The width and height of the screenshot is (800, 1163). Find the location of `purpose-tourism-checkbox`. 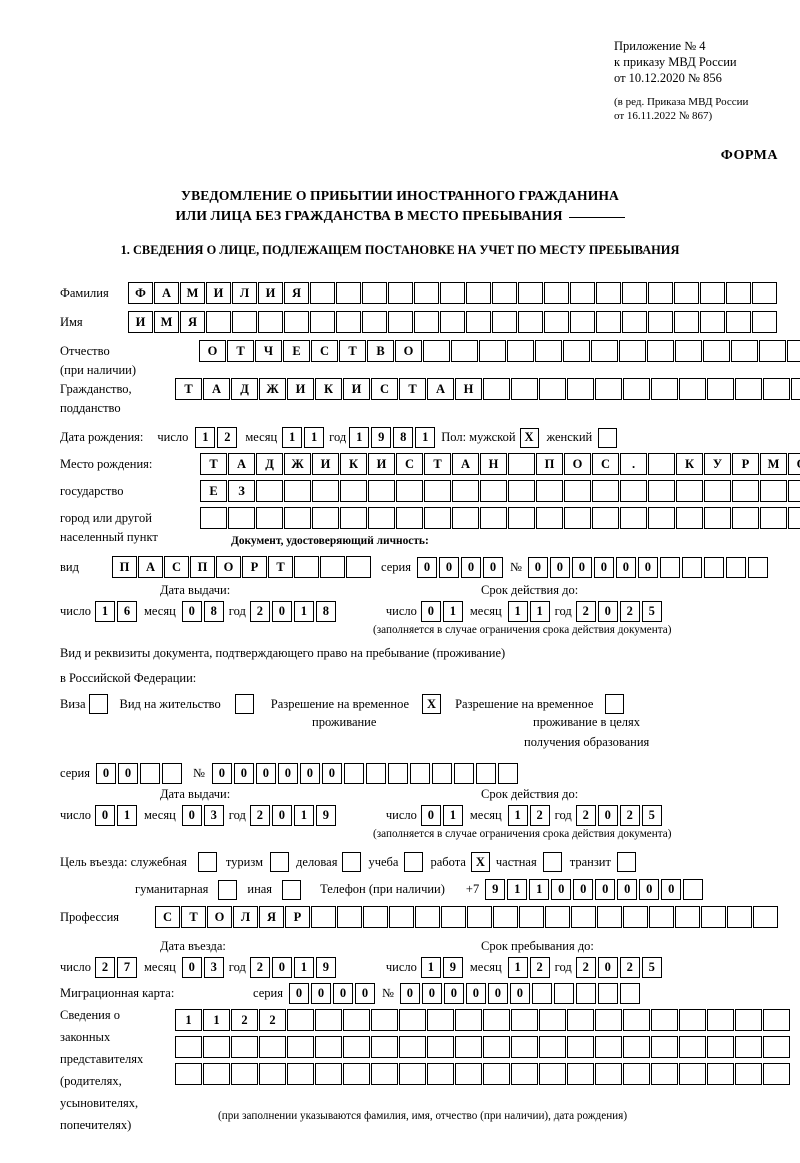

purpose-tourism-checkbox is located at coordinates (280, 862).